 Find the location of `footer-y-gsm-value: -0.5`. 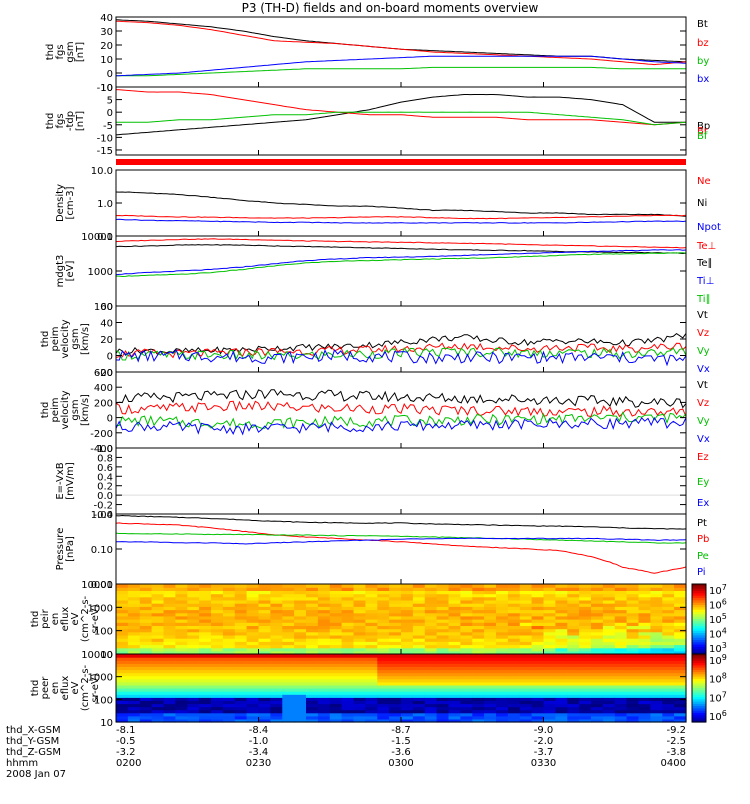

footer-y-gsm-value: -0.5 is located at coordinates (126, 741).